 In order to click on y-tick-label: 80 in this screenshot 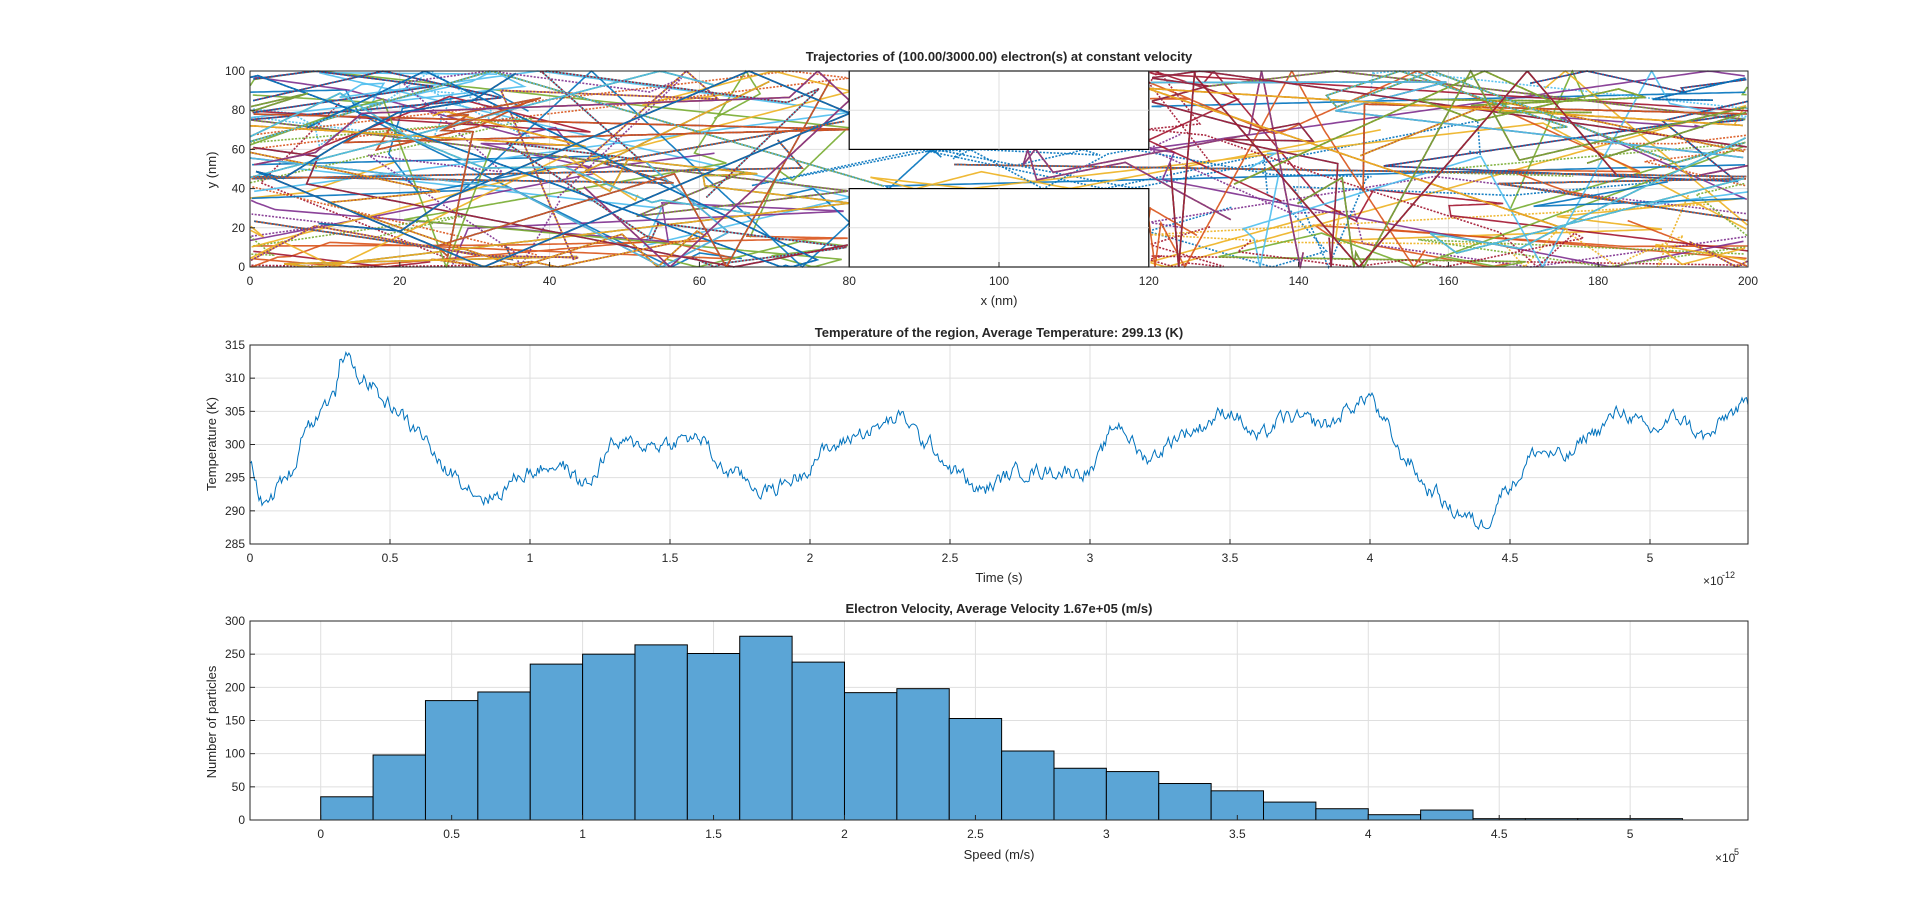, I will do `click(239, 110)`.